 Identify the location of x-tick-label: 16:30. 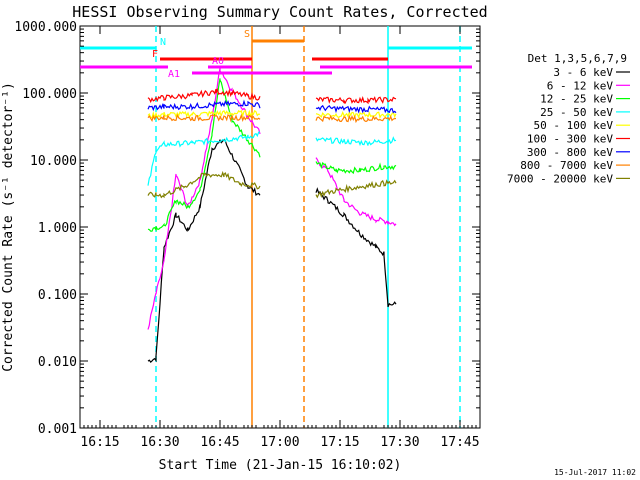
(159, 442).